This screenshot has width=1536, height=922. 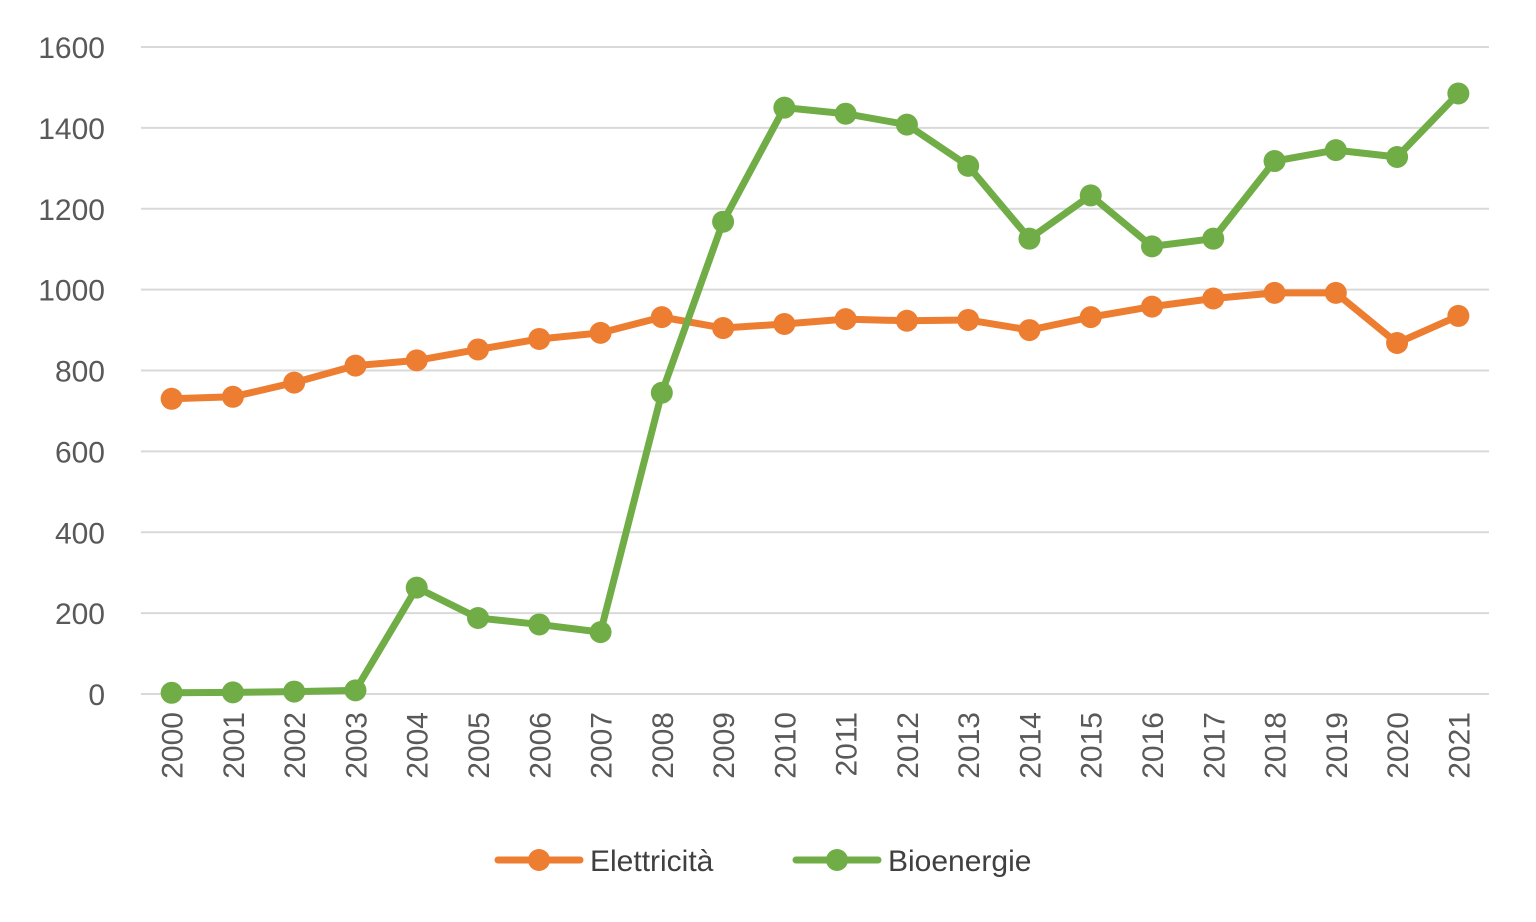 What do you see at coordinates (1274, 292) in the screenshot?
I see `data-point-elettricit-2018` at bounding box center [1274, 292].